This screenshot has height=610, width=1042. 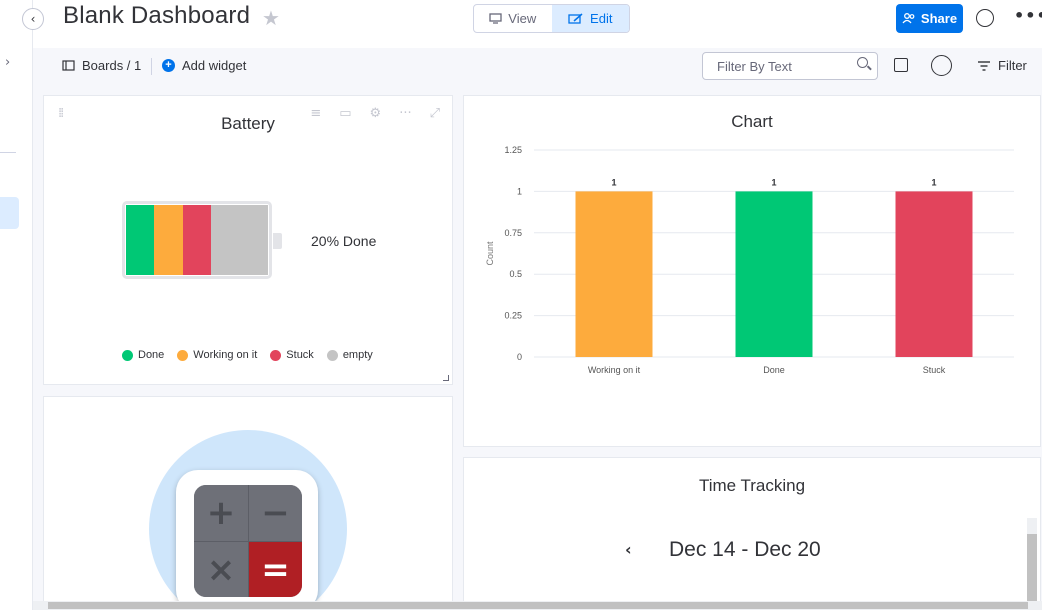 What do you see at coordinates (357, 355) in the screenshot?
I see `legend-label: empty` at bounding box center [357, 355].